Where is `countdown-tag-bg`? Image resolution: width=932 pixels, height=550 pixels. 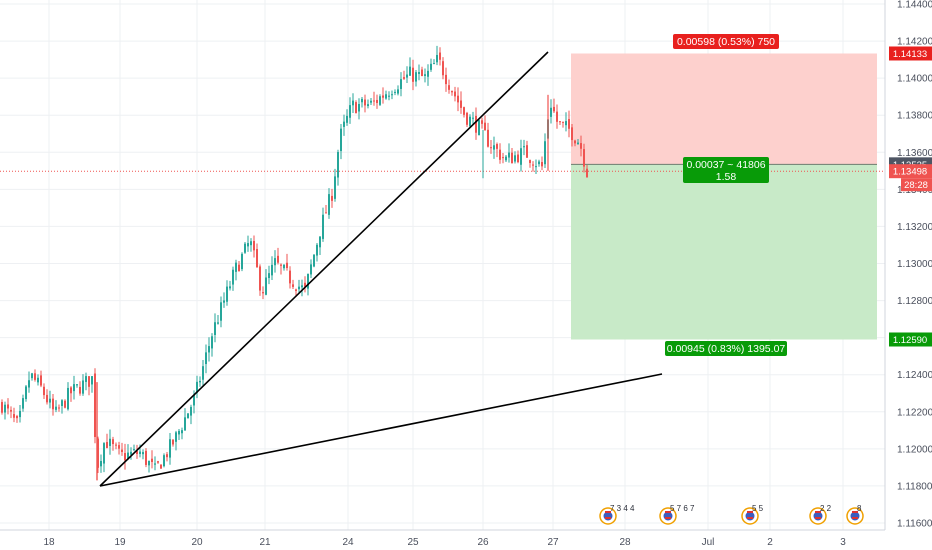 countdown-tag-bg is located at coordinates (916, 185).